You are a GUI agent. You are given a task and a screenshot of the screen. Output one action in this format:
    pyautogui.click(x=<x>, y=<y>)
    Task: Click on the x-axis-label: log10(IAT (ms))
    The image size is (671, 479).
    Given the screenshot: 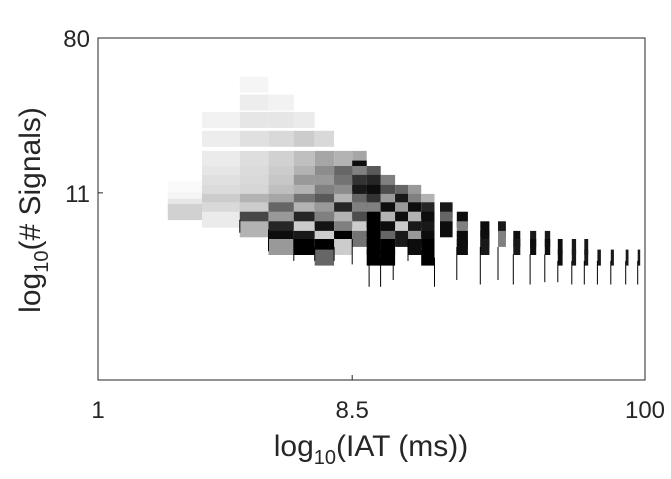 What is the action you would take?
    pyautogui.click(x=371, y=449)
    